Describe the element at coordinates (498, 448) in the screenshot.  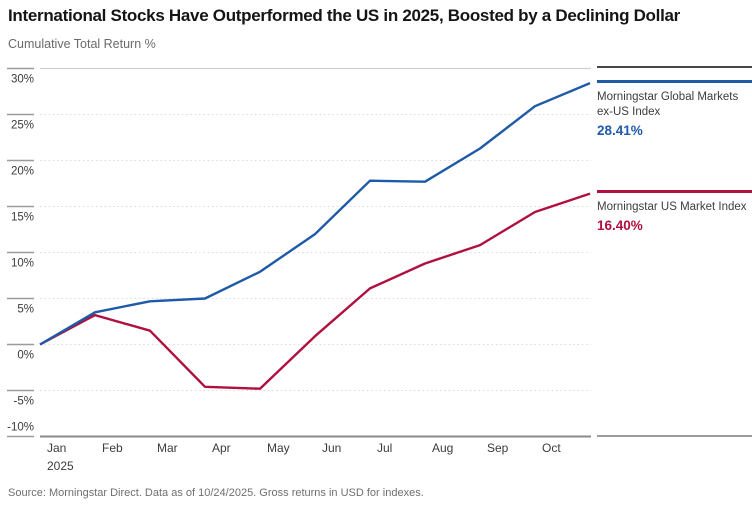
I see `x-tick-label: Sep` at that location.